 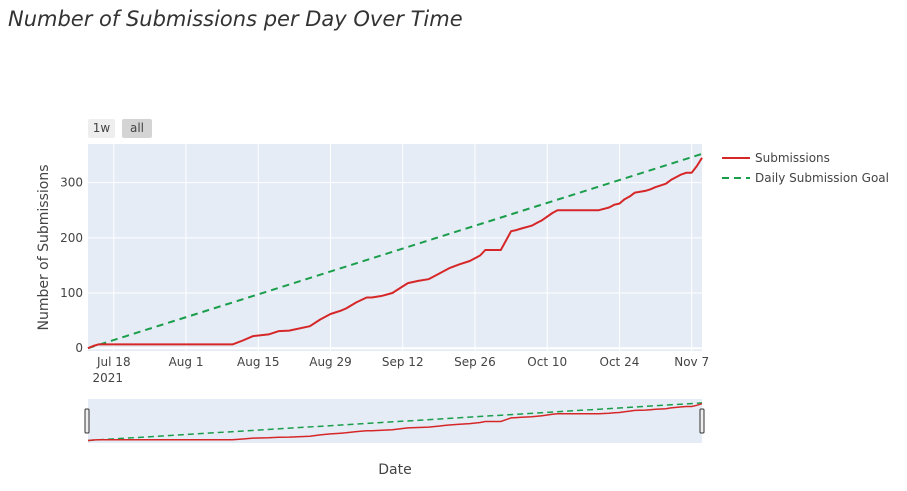 I want to click on x-tick-label: Aug 1, so click(x=186, y=362).